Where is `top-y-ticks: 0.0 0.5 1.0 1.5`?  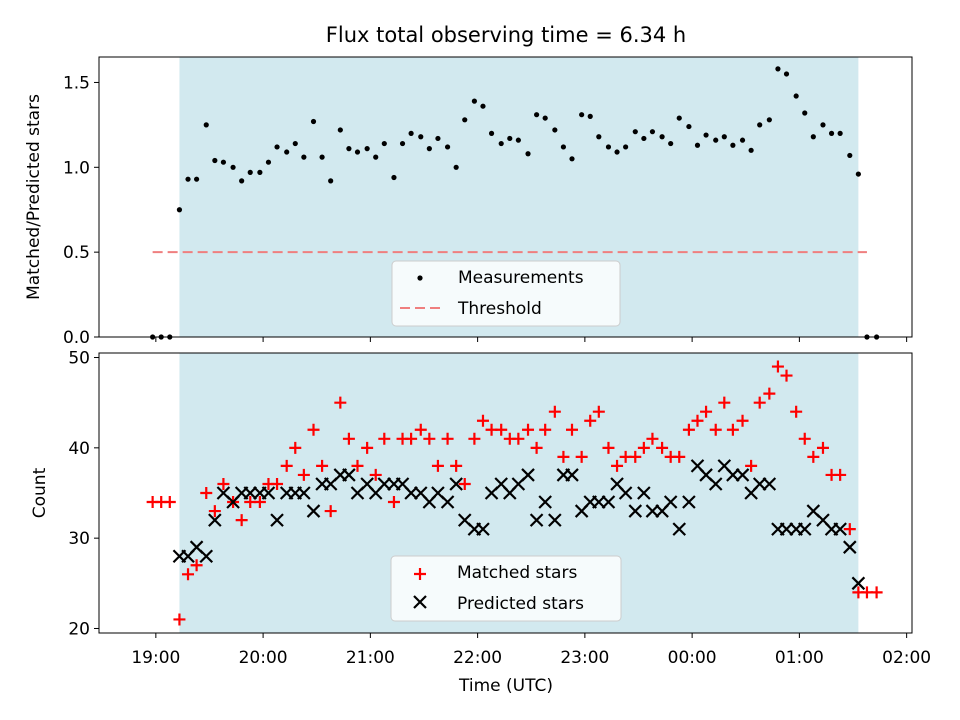 top-y-ticks: 0.0 0.5 1.0 1.5 is located at coordinates (81, 210).